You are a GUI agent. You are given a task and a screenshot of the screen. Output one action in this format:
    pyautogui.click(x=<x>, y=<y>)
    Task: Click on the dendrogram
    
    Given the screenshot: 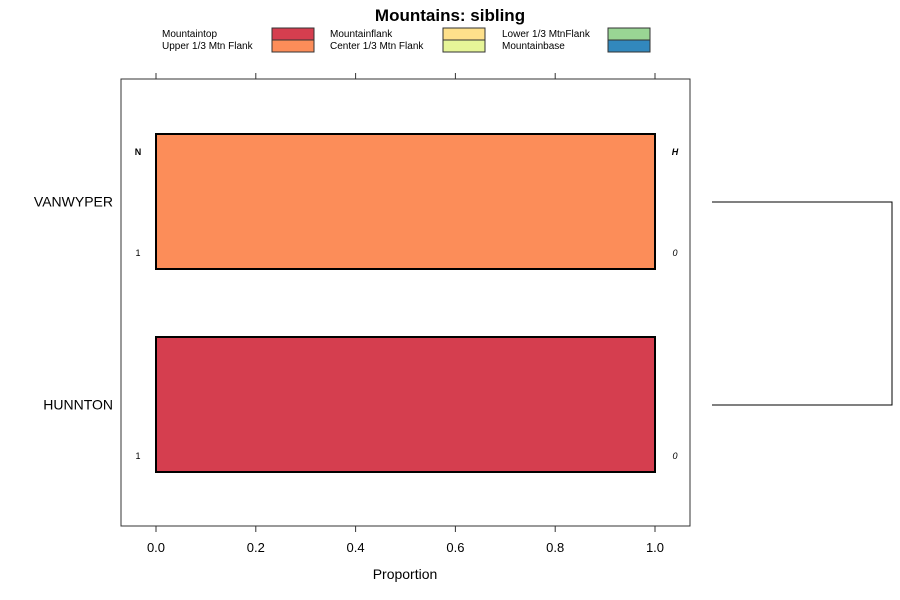 What is the action you would take?
    pyautogui.click(x=802, y=303)
    